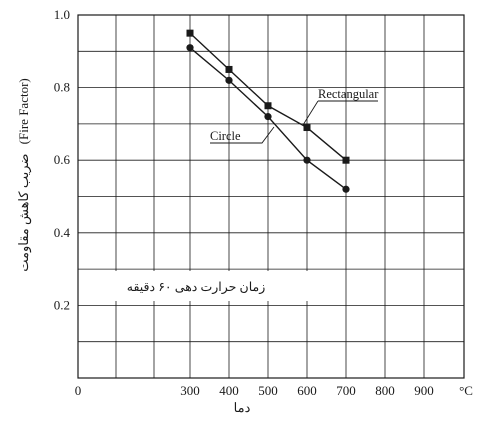 The image size is (478, 421). What do you see at coordinates (310, 113) in the screenshot?
I see `rectangular-leader` at bounding box center [310, 113].